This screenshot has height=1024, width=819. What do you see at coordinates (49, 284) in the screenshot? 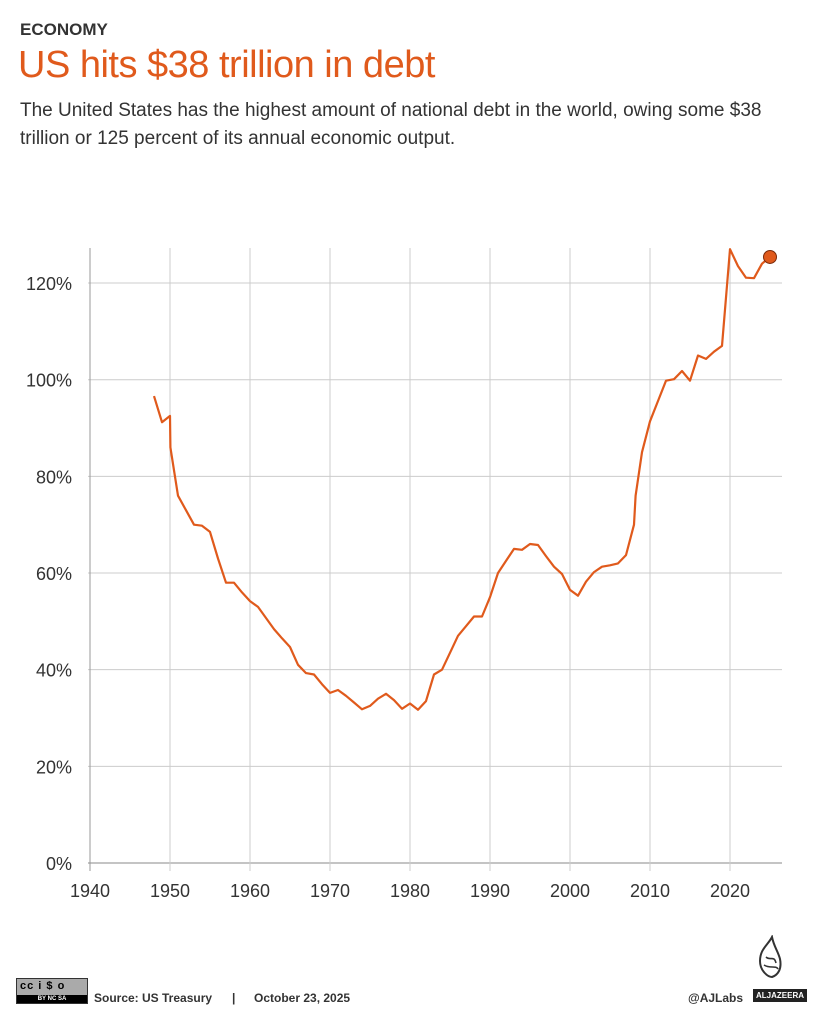
I see `y-tick-label: 120%` at bounding box center [49, 284].